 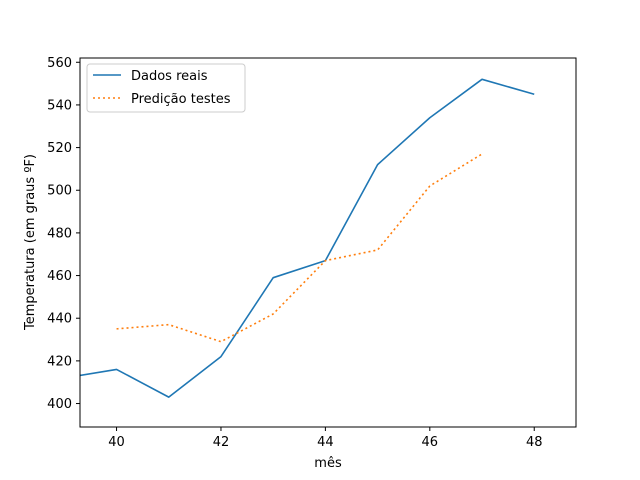 I want to click on y-tick-label: 520, so click(x=59, y=148).